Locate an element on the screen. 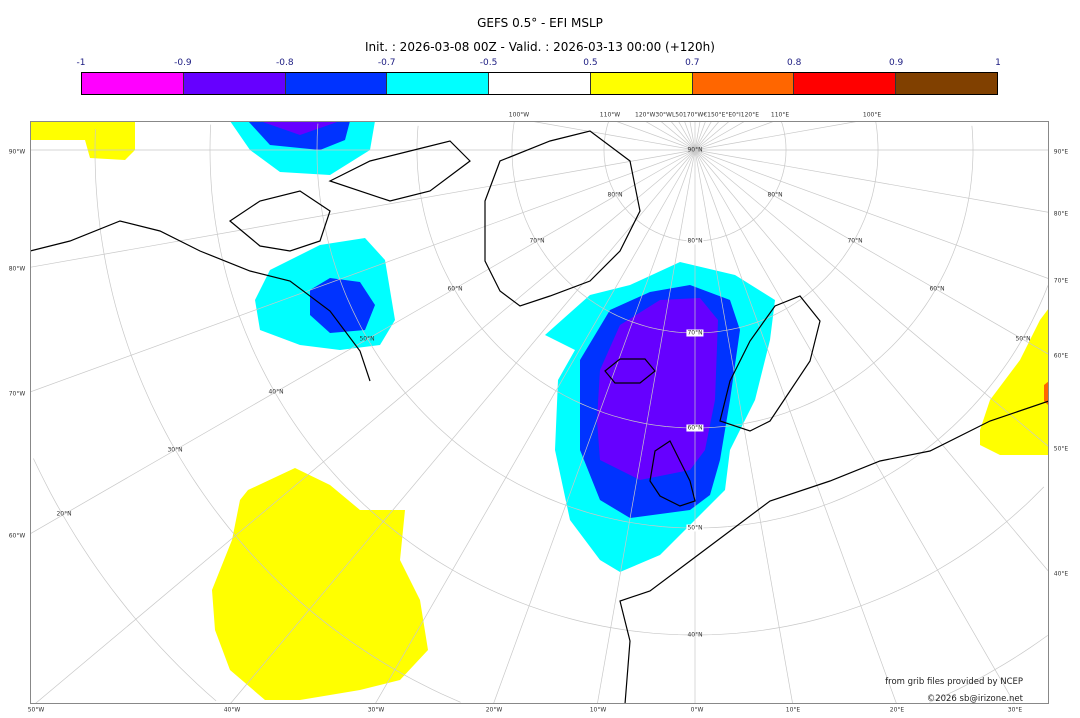 Image resolution: width=1080 pixels, height=718 pixels. colorbar-tick-label: -1 is located at coordinates (81, 63).